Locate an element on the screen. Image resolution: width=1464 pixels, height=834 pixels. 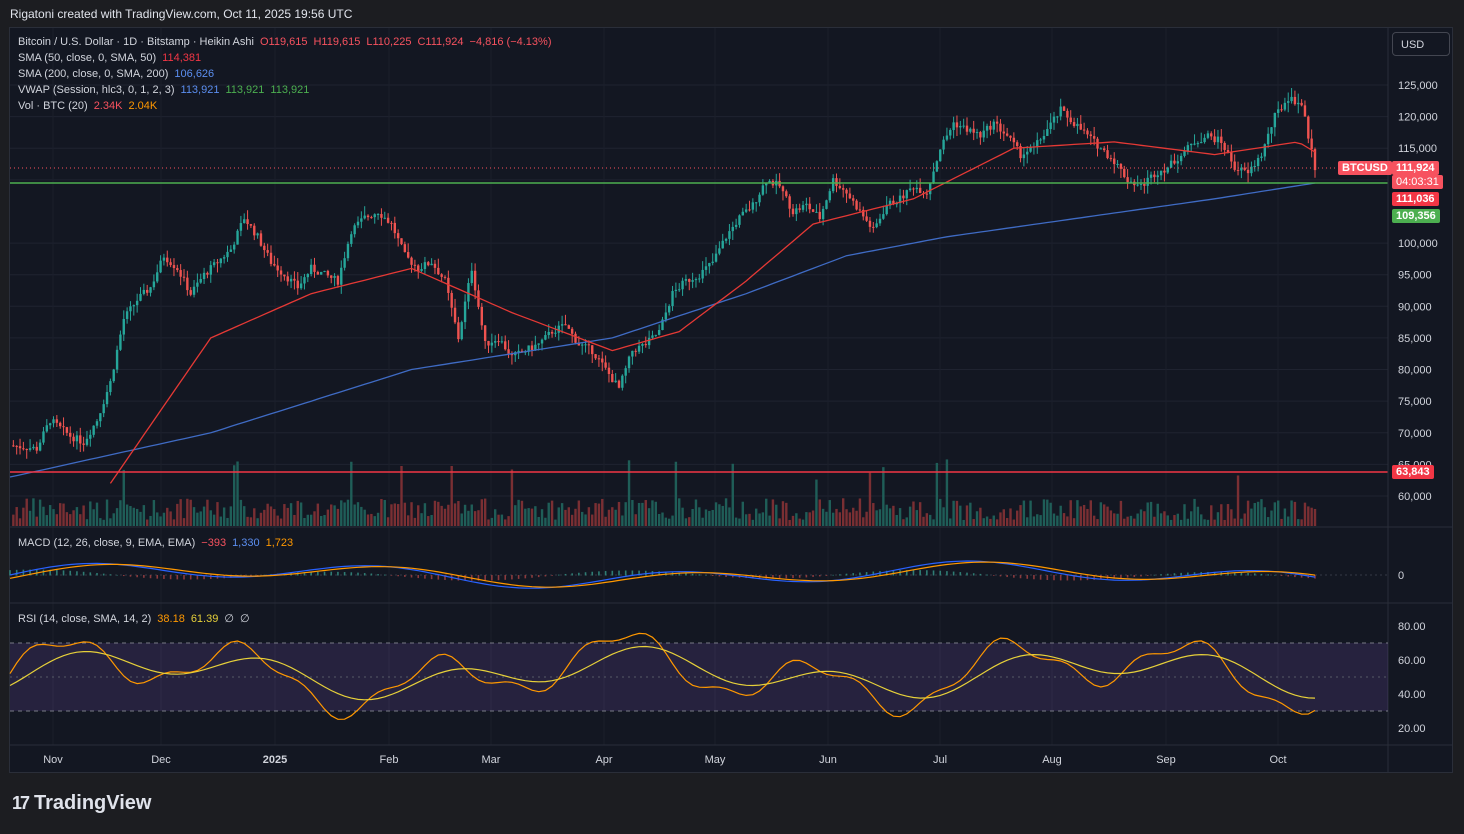
rsi-value-2: 61.39 is located at coordinates (204, 619).